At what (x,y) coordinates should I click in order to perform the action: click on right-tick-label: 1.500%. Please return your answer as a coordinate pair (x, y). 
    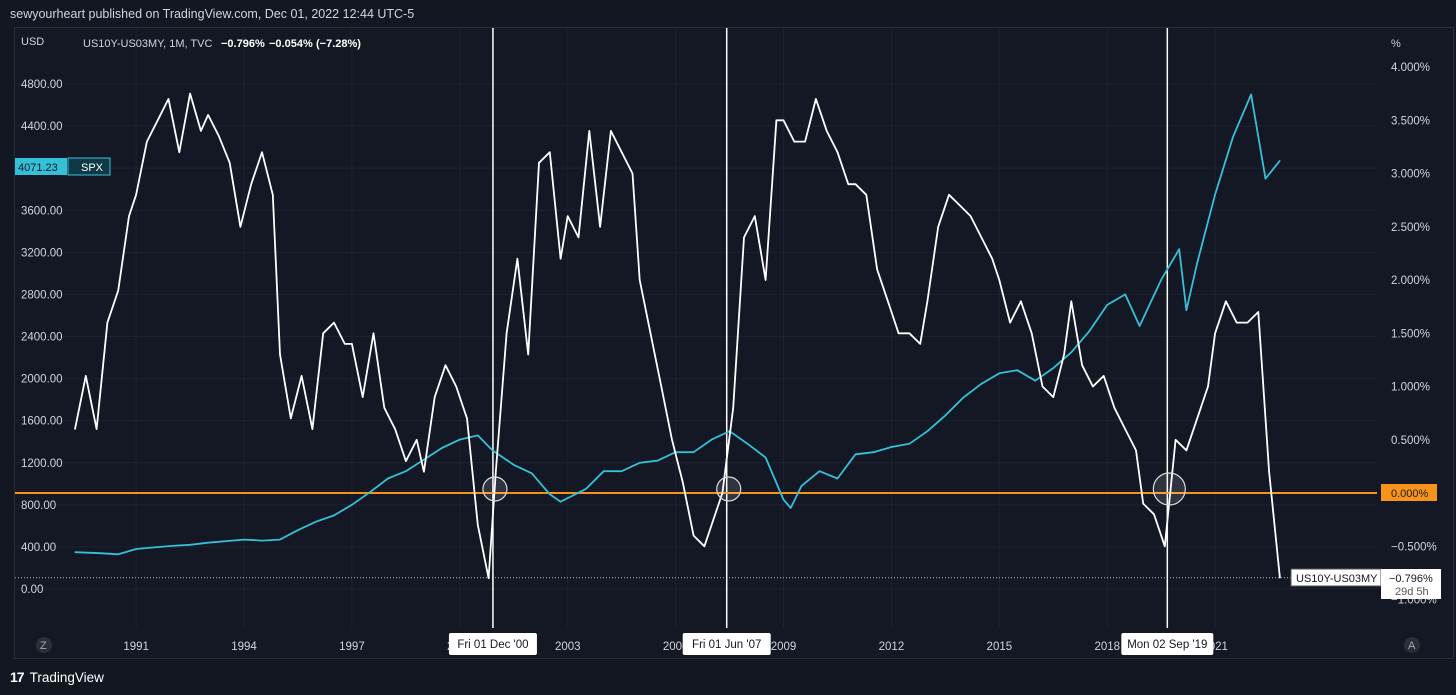
    Looking at the image, I should click on (1410, 334).